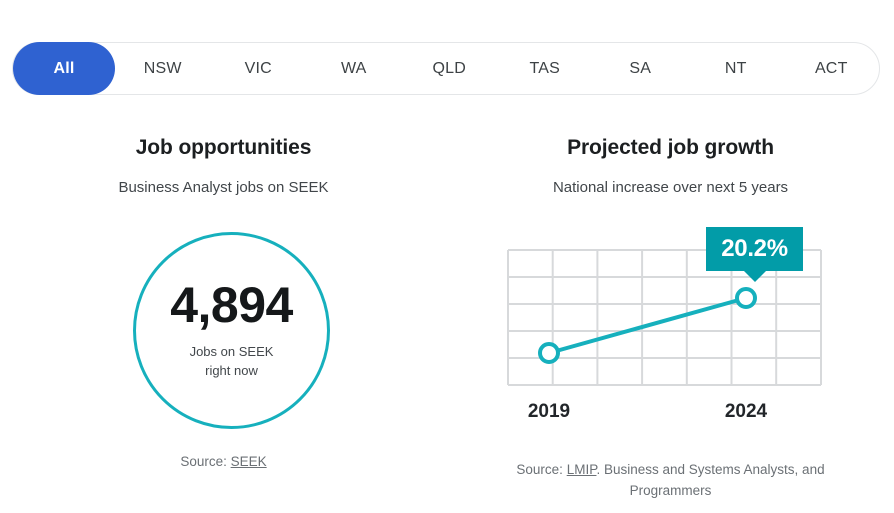 The image size is (894, 513). I want to click on projected-growth-title: Projected job growth, so click(670, 147).